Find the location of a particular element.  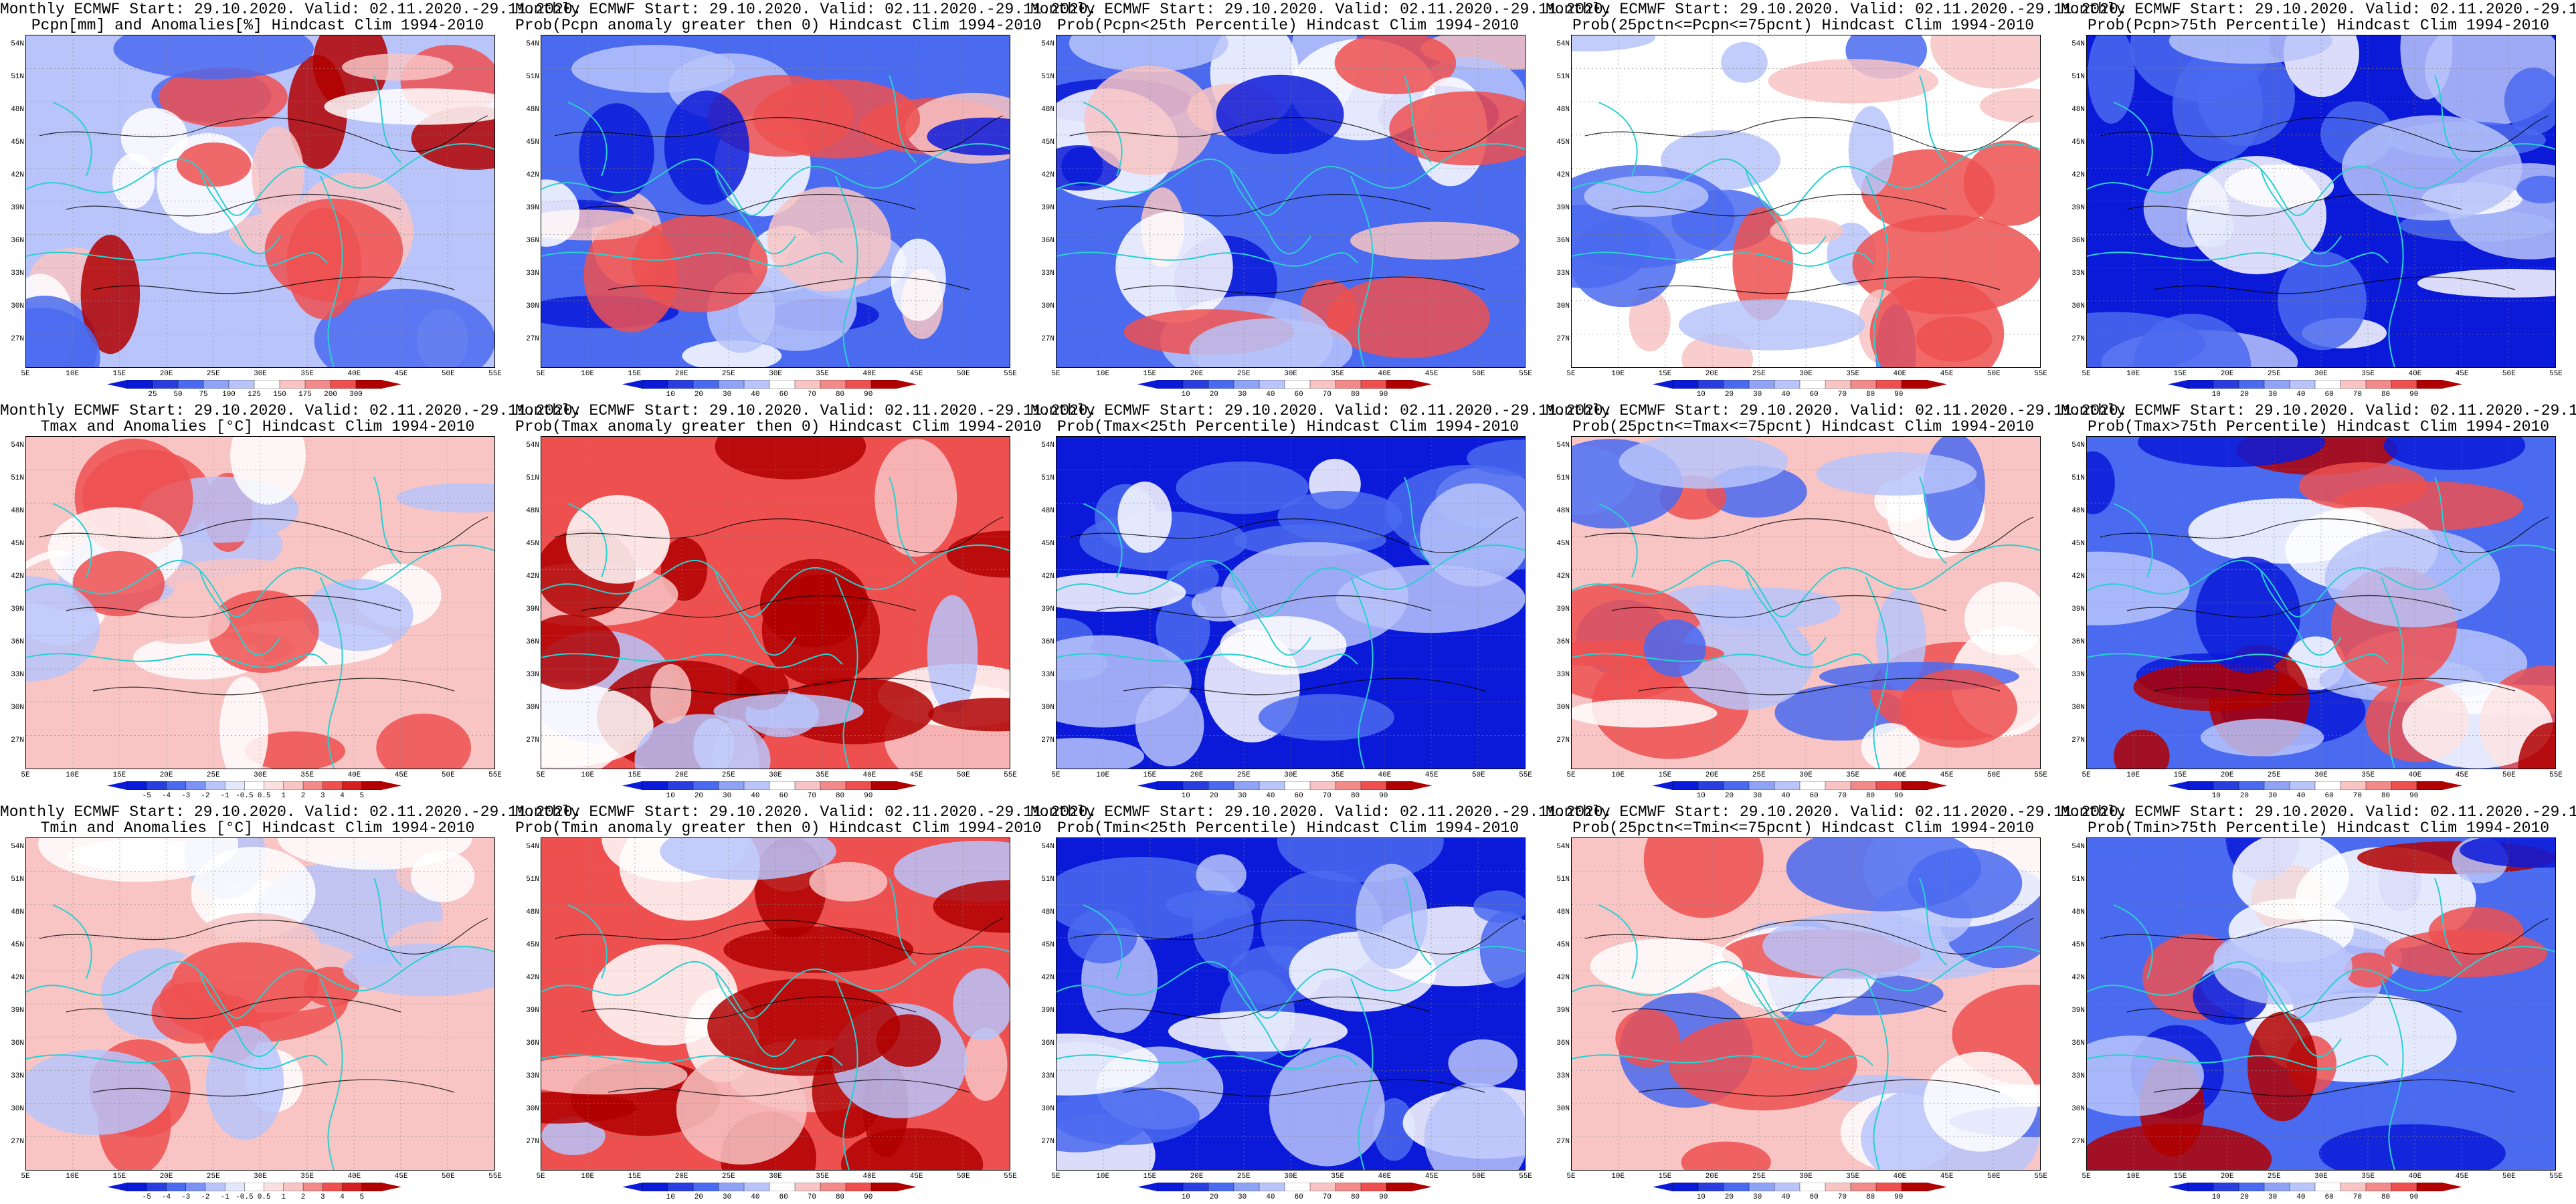

colorbar-tick-label: 10 is located at coordinates (1185, 395).